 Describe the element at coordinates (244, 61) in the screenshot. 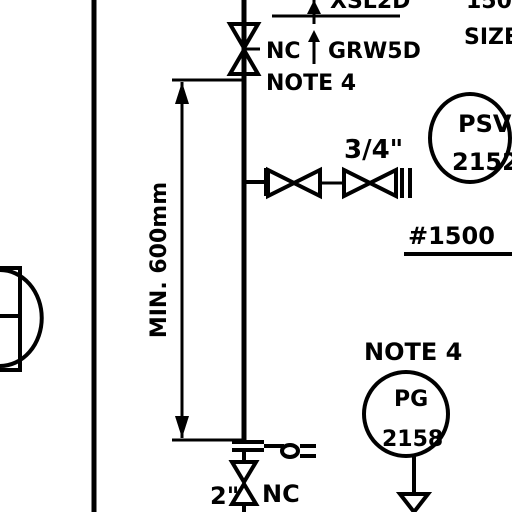

I see `upper-valve-bottom-triangle` at that location.